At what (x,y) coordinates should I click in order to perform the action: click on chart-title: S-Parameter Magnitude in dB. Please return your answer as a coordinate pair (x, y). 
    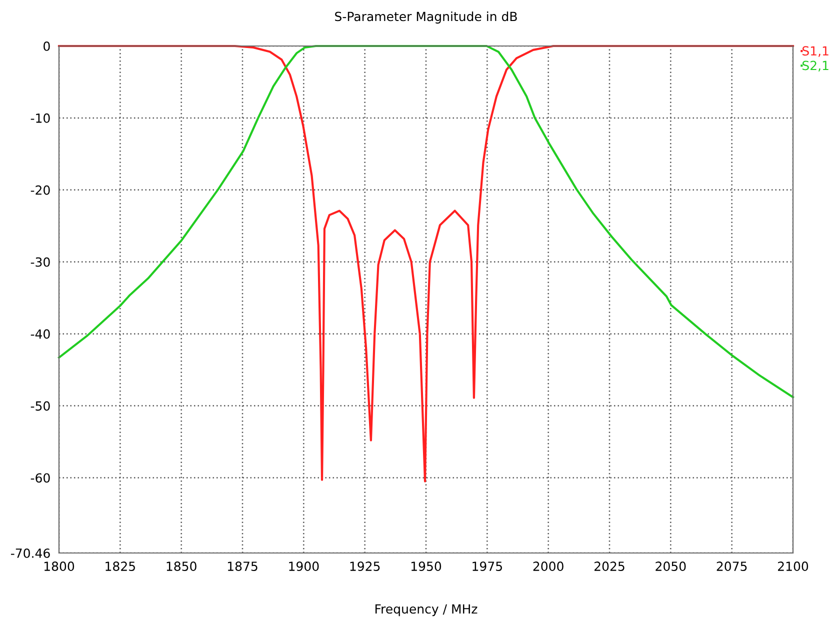
    Looking at the image, I should click on (426, 18).